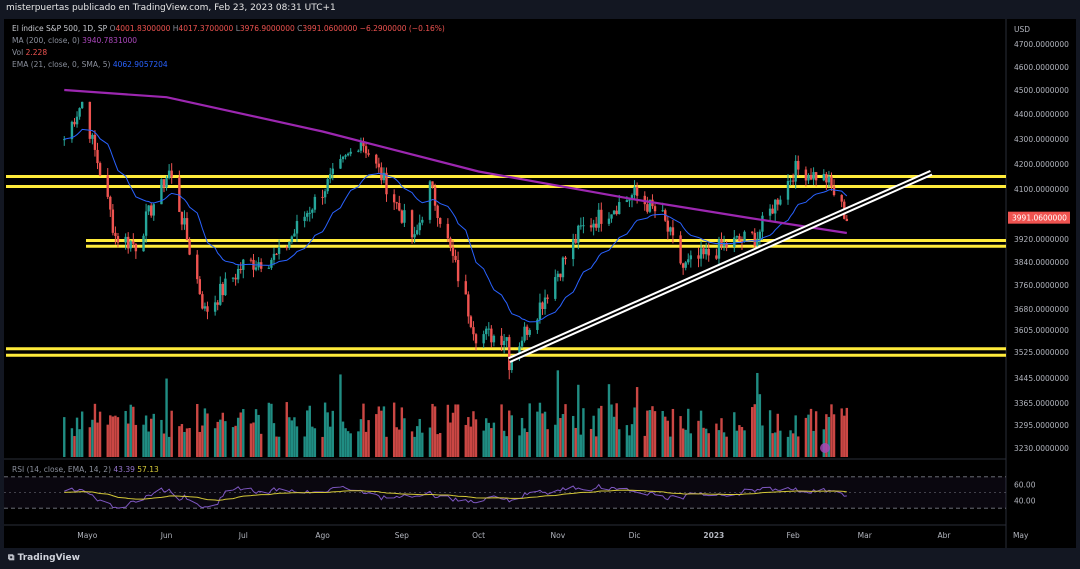 The height and width of the screenshot is (569, 1080). I want to click on low-value: 3976.9000000, so click(267, 28).